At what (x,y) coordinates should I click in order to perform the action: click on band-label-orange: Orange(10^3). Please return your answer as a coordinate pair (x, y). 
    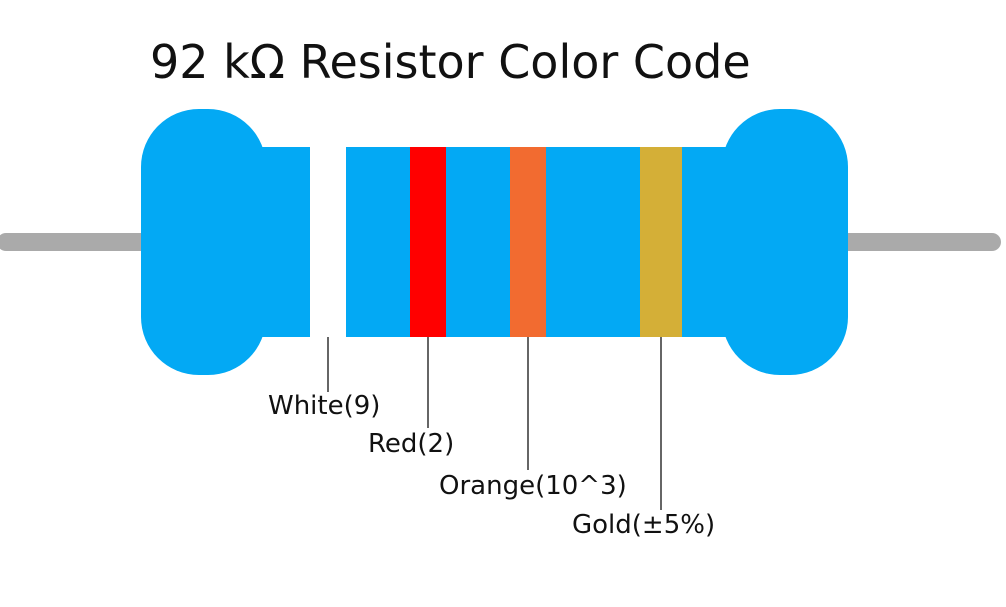
    Looking at the image, I should click on (533, 486).